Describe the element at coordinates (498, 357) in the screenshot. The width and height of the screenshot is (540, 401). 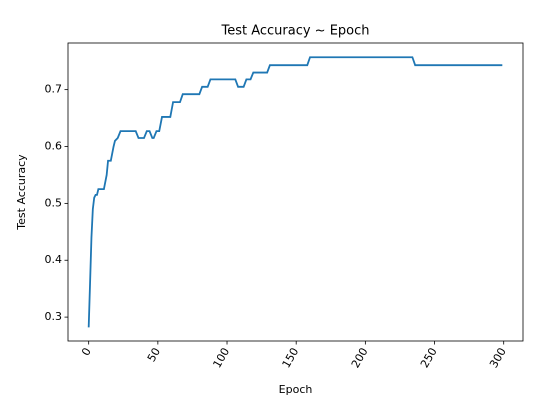
I see `x-tick-label: 300` at that location.